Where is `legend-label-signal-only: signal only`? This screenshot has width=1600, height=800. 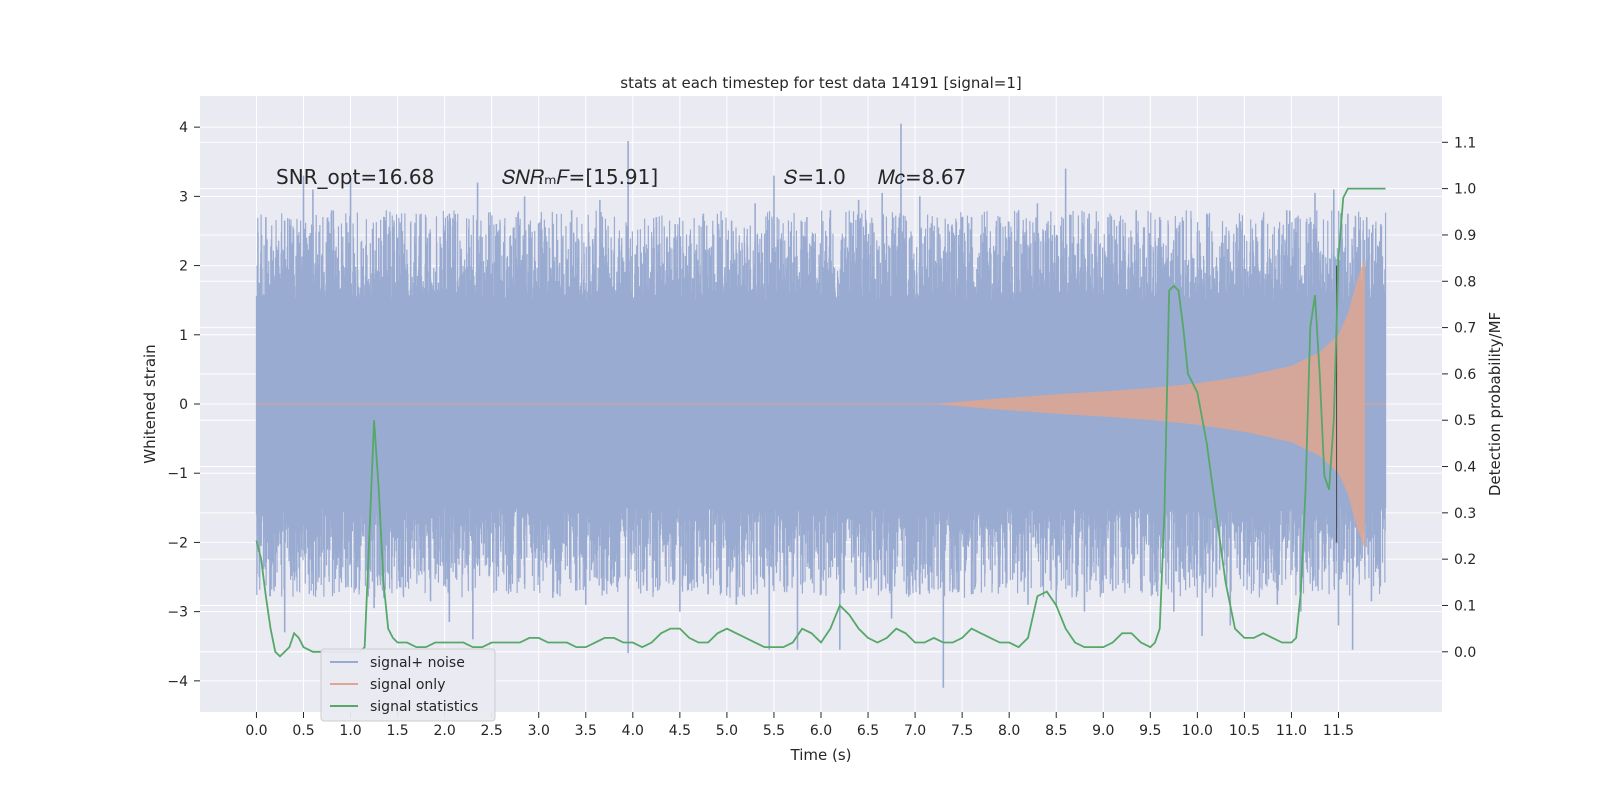 legend-label-signal-only: signal only is located at coordinates (407, 685).